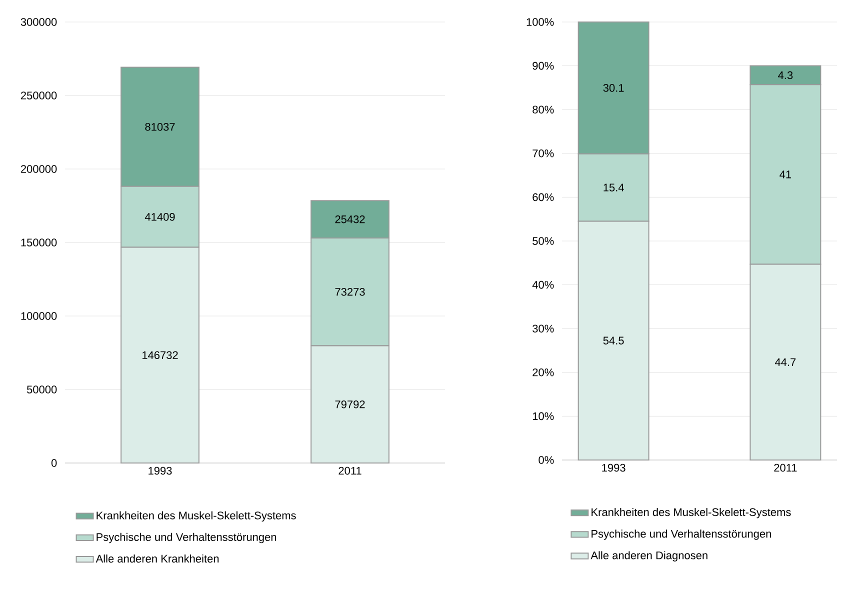  I want to click on data-label: 15.4, so click(614, 188).